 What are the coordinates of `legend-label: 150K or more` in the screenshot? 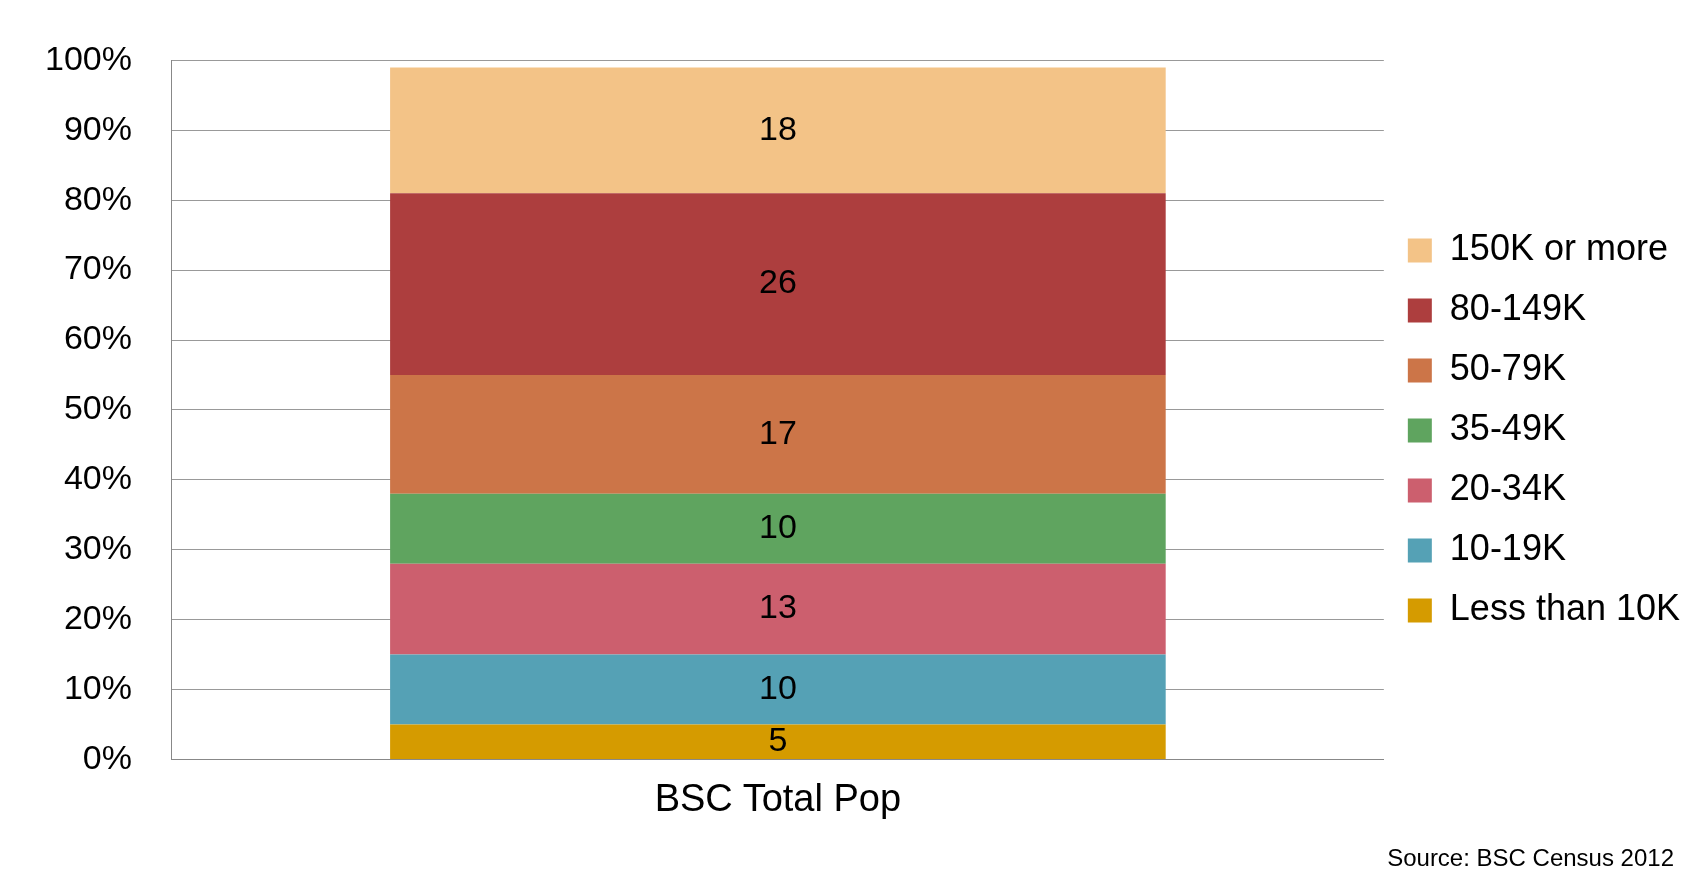 It's located at (1558, 248).